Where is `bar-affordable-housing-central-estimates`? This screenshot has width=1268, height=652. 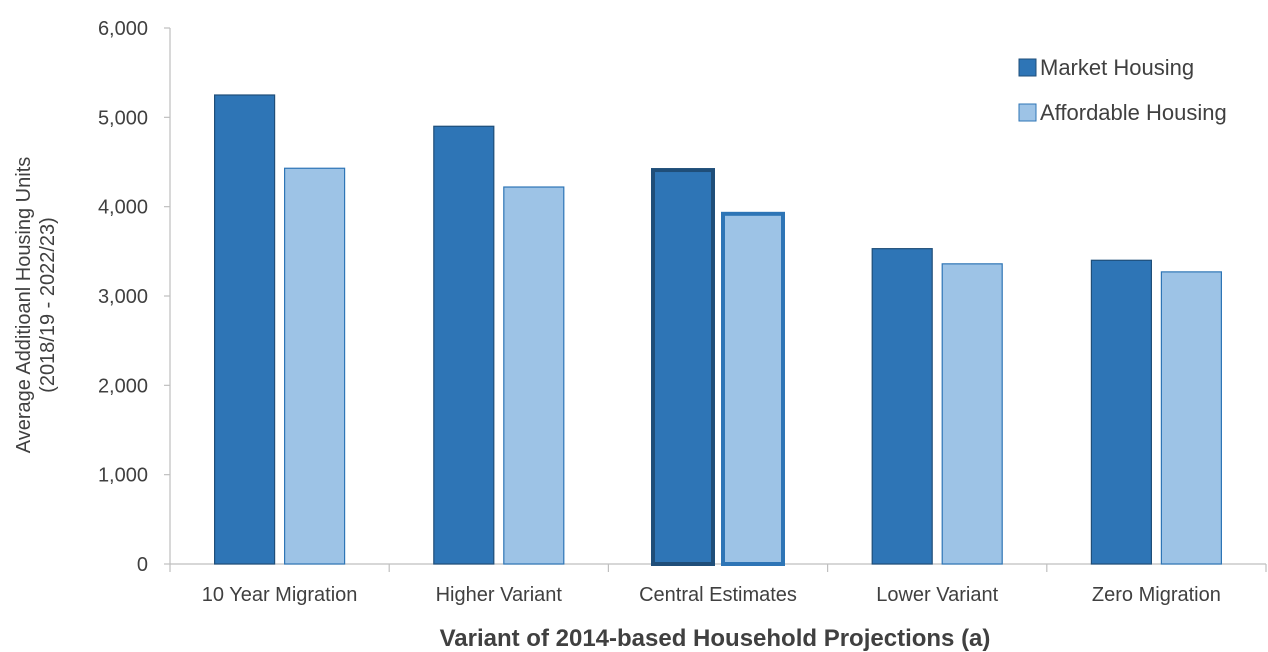 bar-affordable-housing-central-estimates is located at coordinates (753, 389).